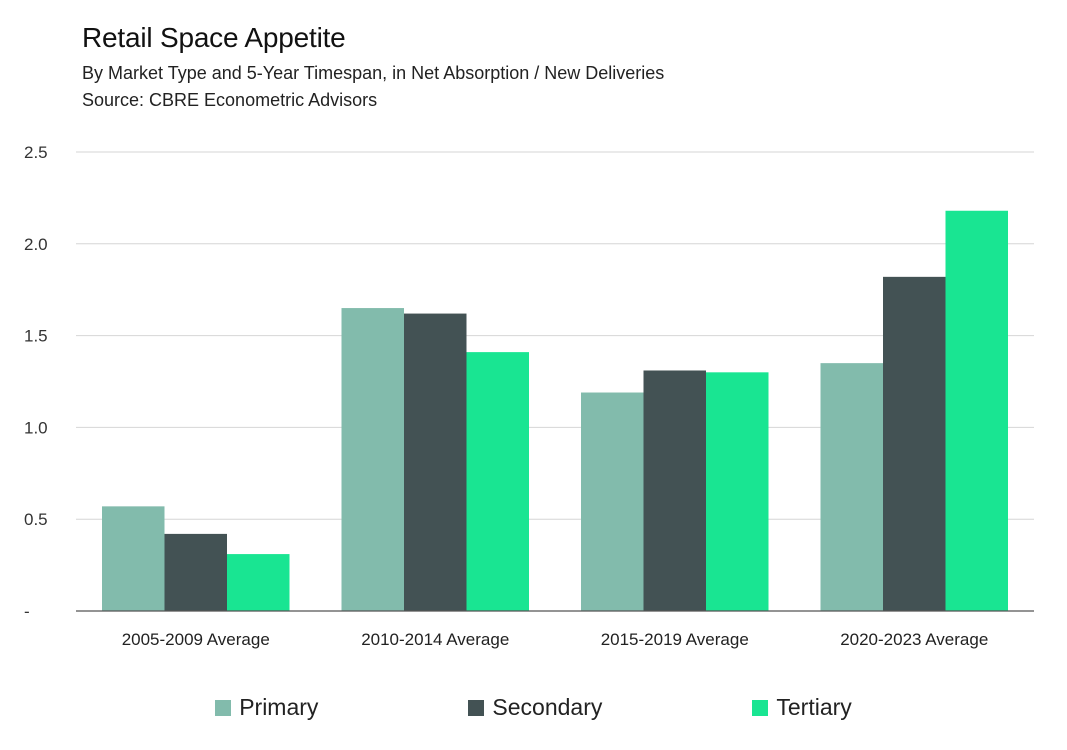 This screenshot has width=1067, height=750. What do you see at coordinates (279, 707) in the screenshot?
I see `legend-label-primary: Primary` at bounding box center [279, 707].